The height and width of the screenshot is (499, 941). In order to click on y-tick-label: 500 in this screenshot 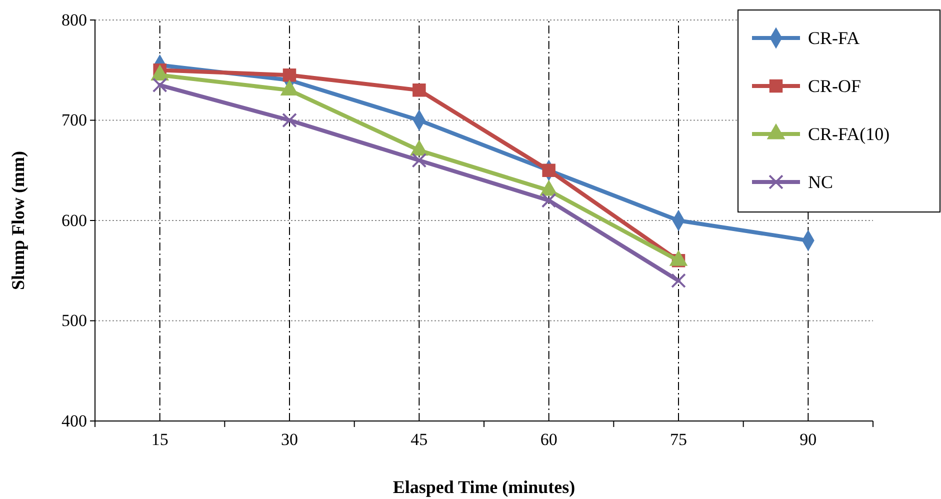, I will do `click(74, 320)`.